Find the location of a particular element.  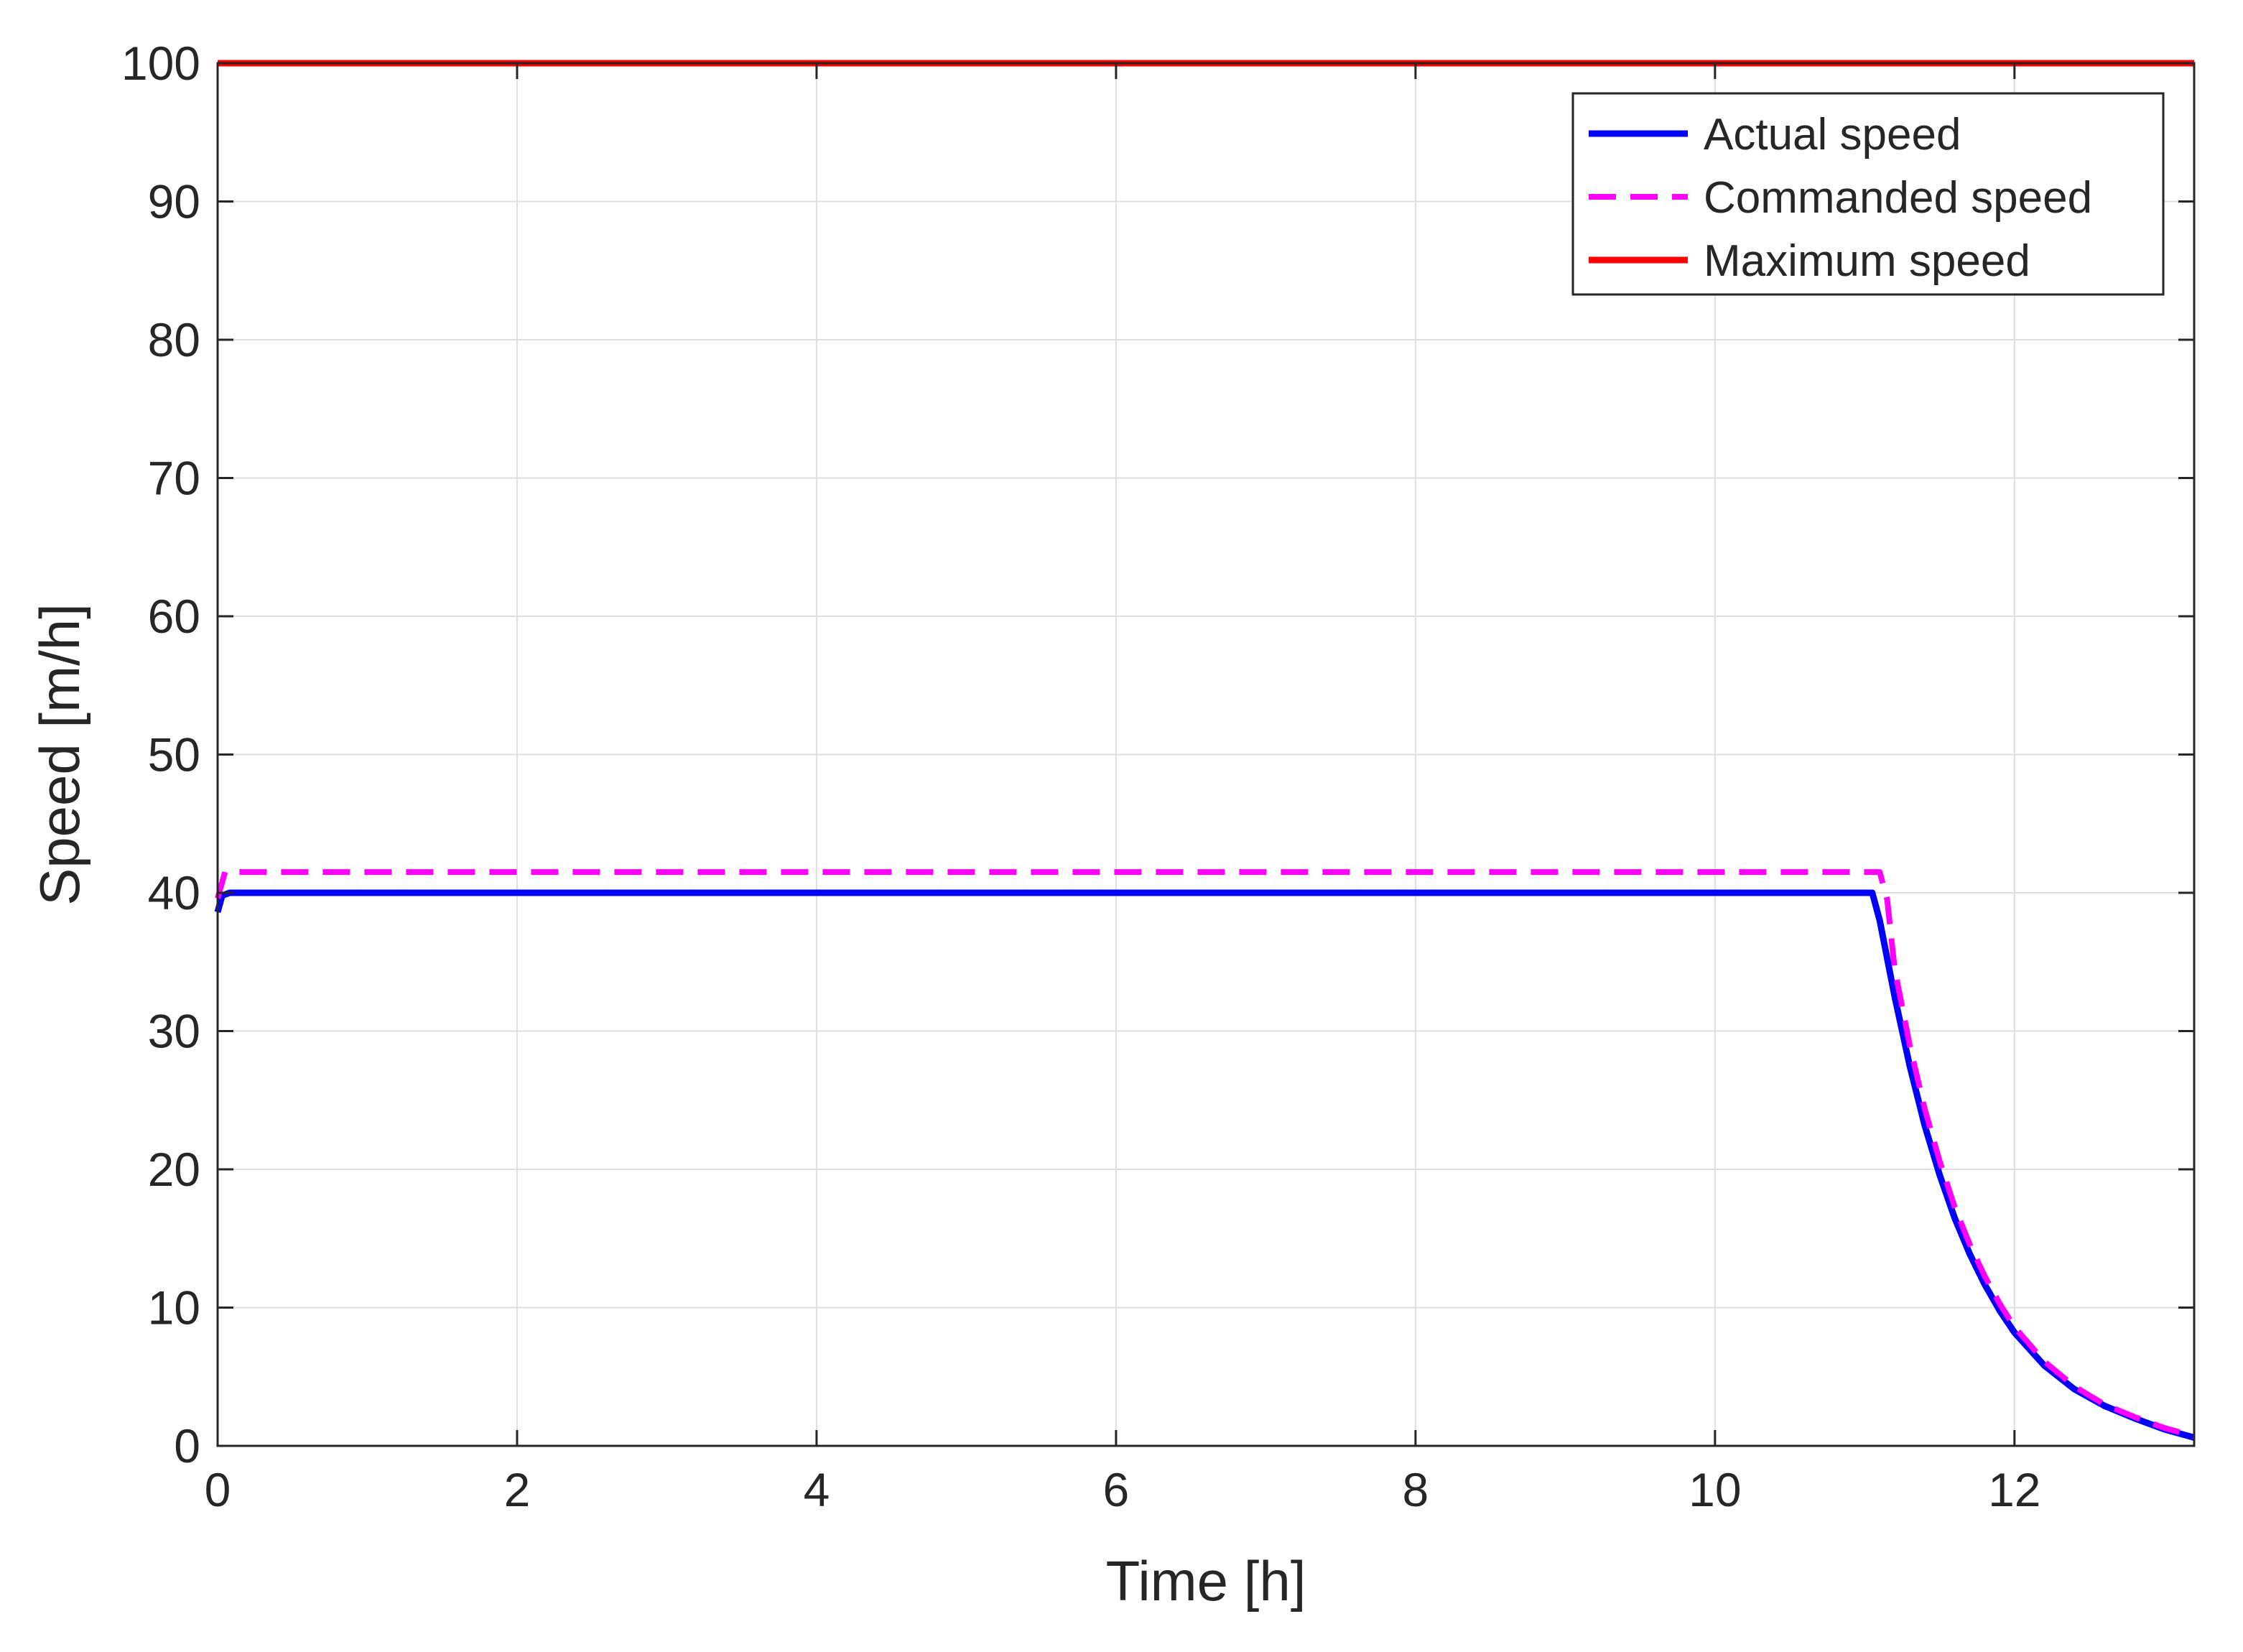

y-tick-label: 0 is located at coordinates (187, 1446).